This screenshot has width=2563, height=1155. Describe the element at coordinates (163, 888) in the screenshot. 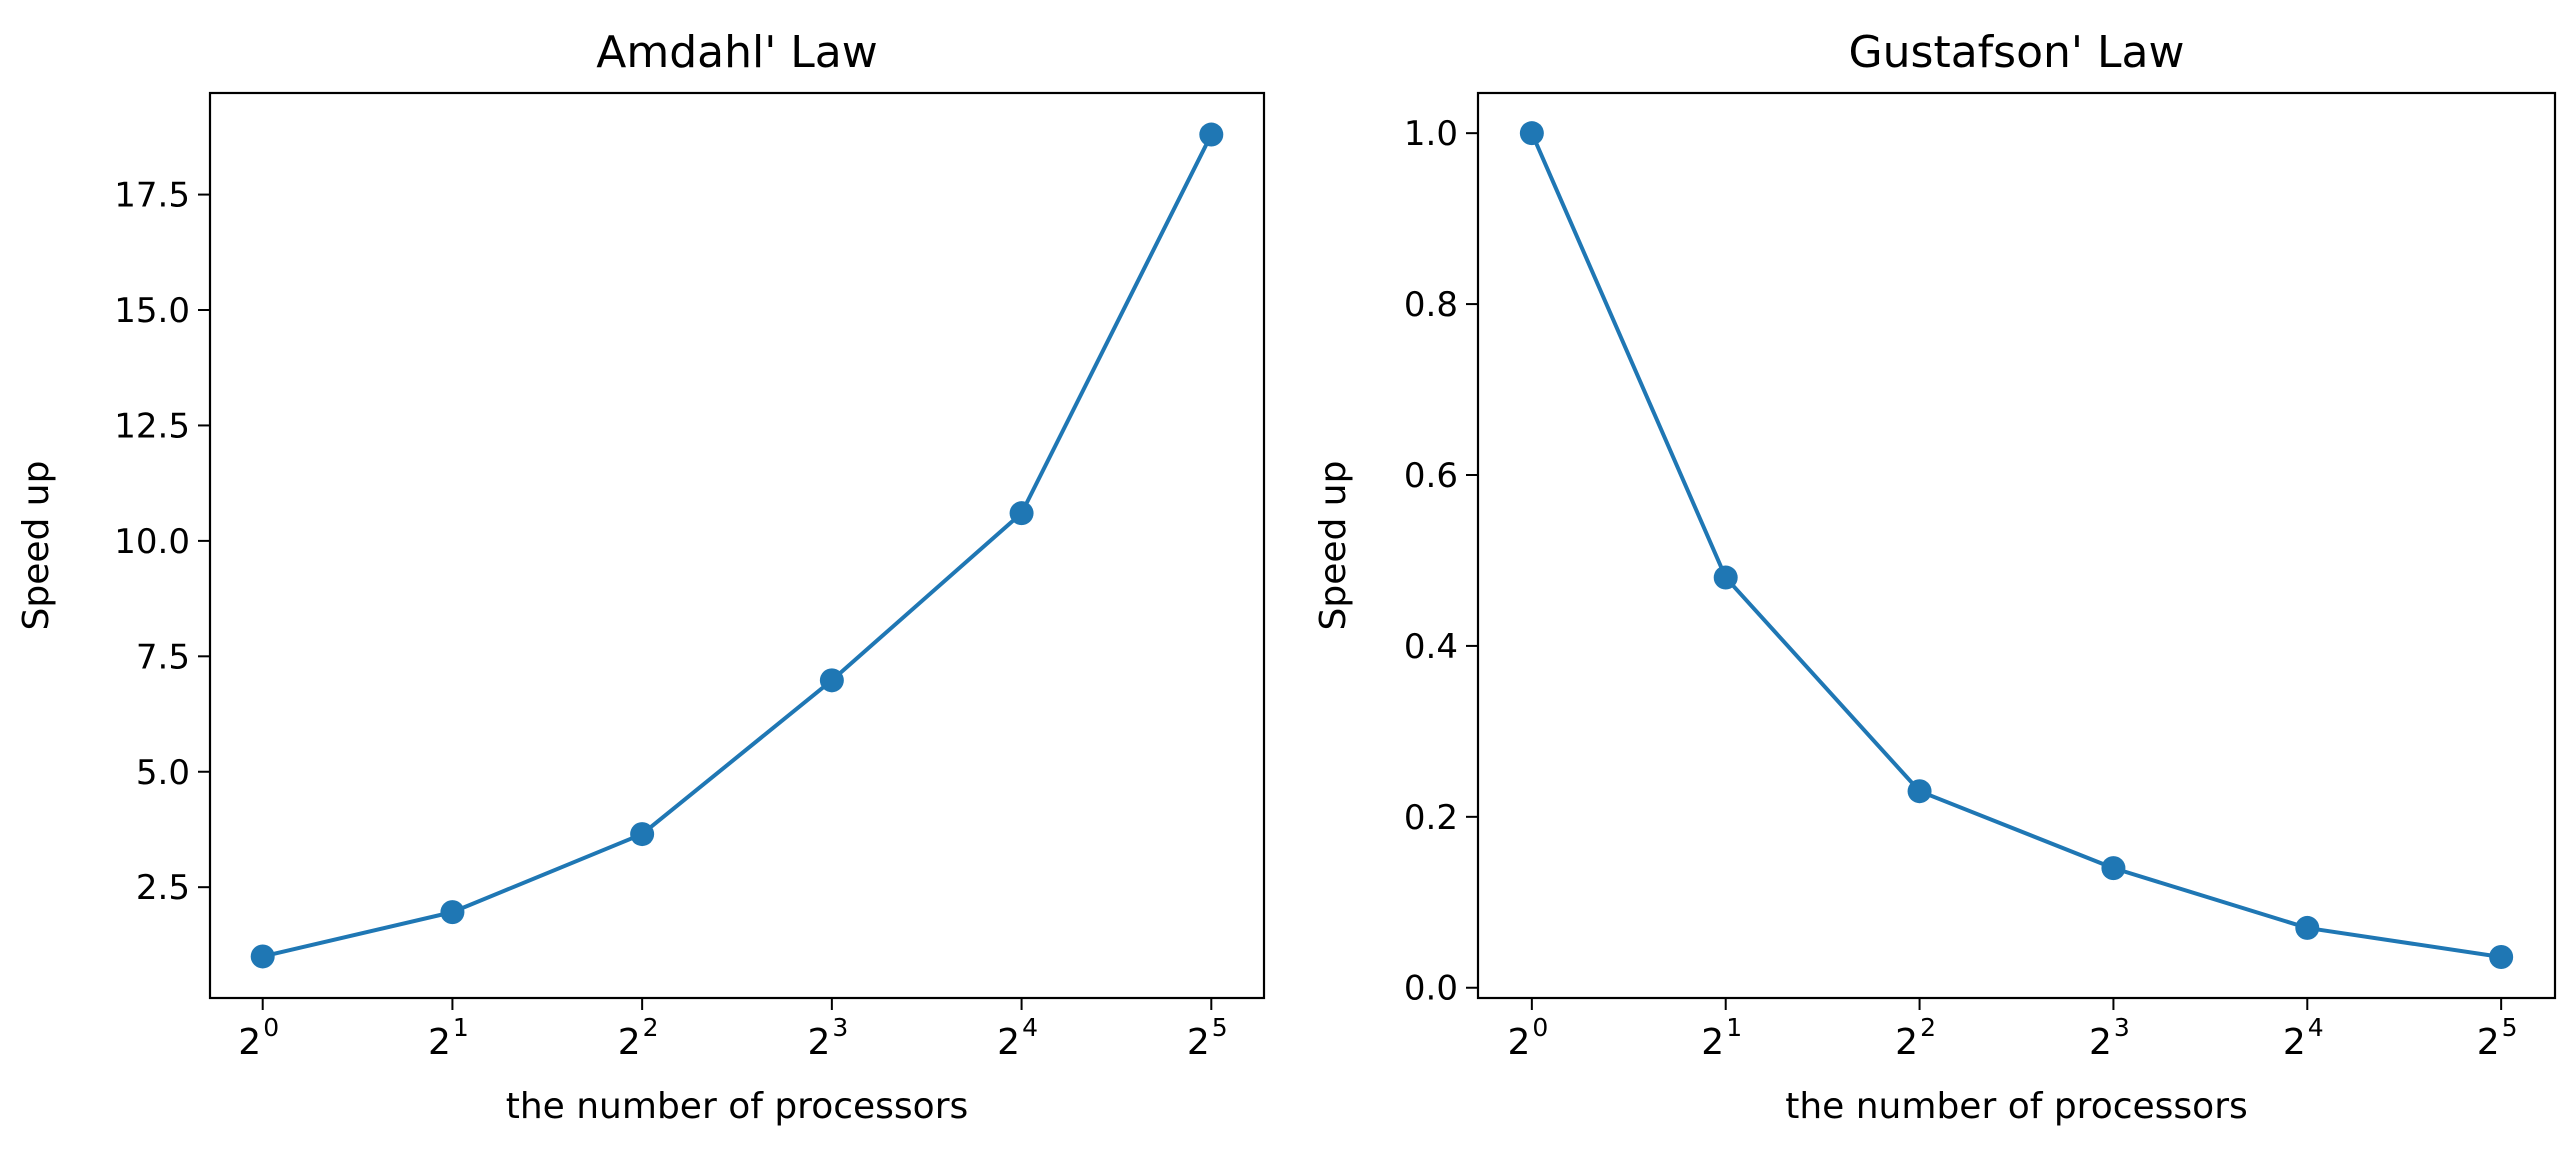

I see `y-tick-label: 2.5` at that location.